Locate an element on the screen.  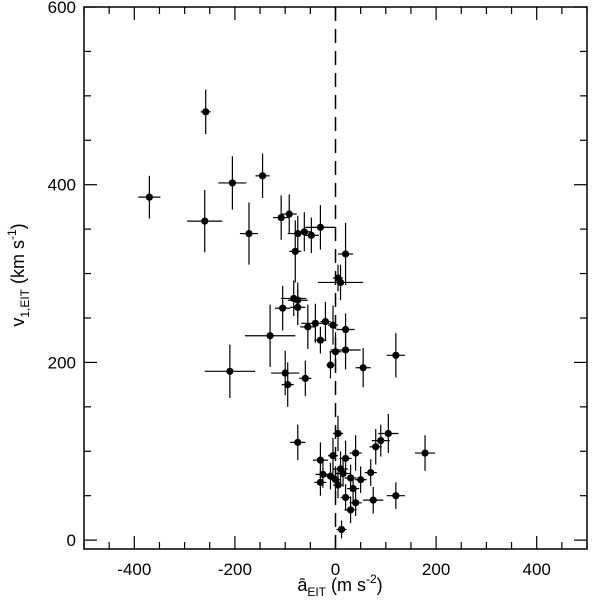
y-tick-label: 200 is located at coordinates (62, 362).